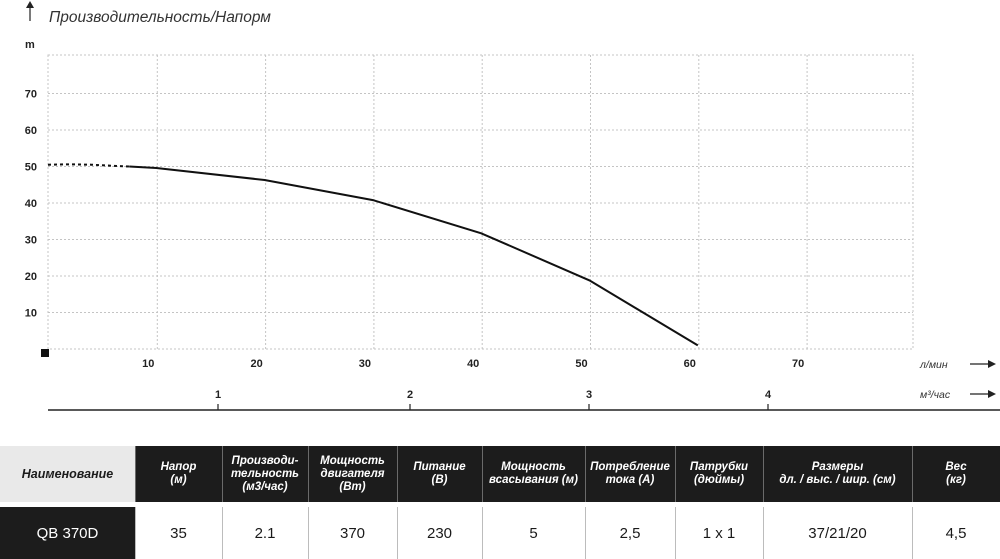 The image size is (1000, 559). Describe the element at coordinates (410, 395) in the screenshot. I see `x2-tick-label: 2` at that location.